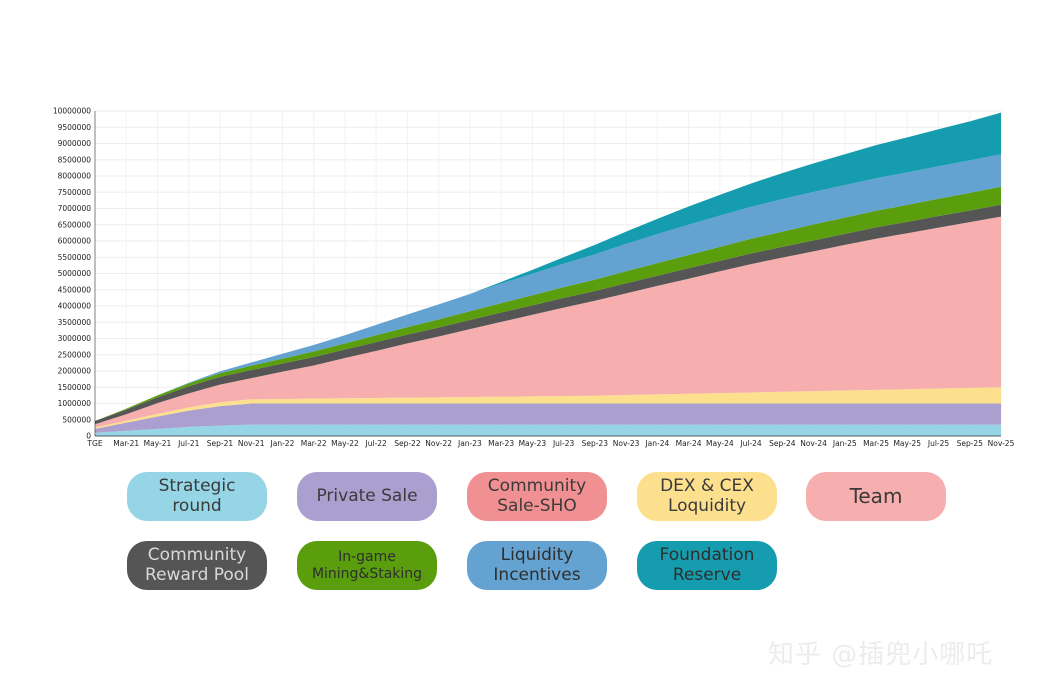 This screenshot has height=696, width=1056. I want to click on area-series-dex-cex-loquidity, so click(548, 408).